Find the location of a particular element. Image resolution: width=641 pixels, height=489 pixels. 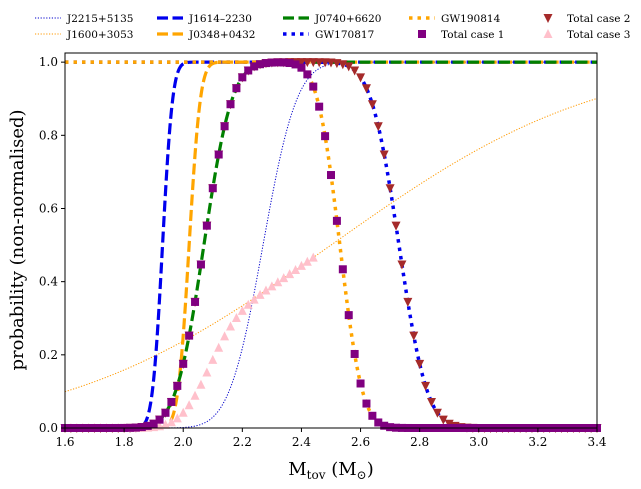

legend-label: Total case 2 is located at coordinates (598, 19).